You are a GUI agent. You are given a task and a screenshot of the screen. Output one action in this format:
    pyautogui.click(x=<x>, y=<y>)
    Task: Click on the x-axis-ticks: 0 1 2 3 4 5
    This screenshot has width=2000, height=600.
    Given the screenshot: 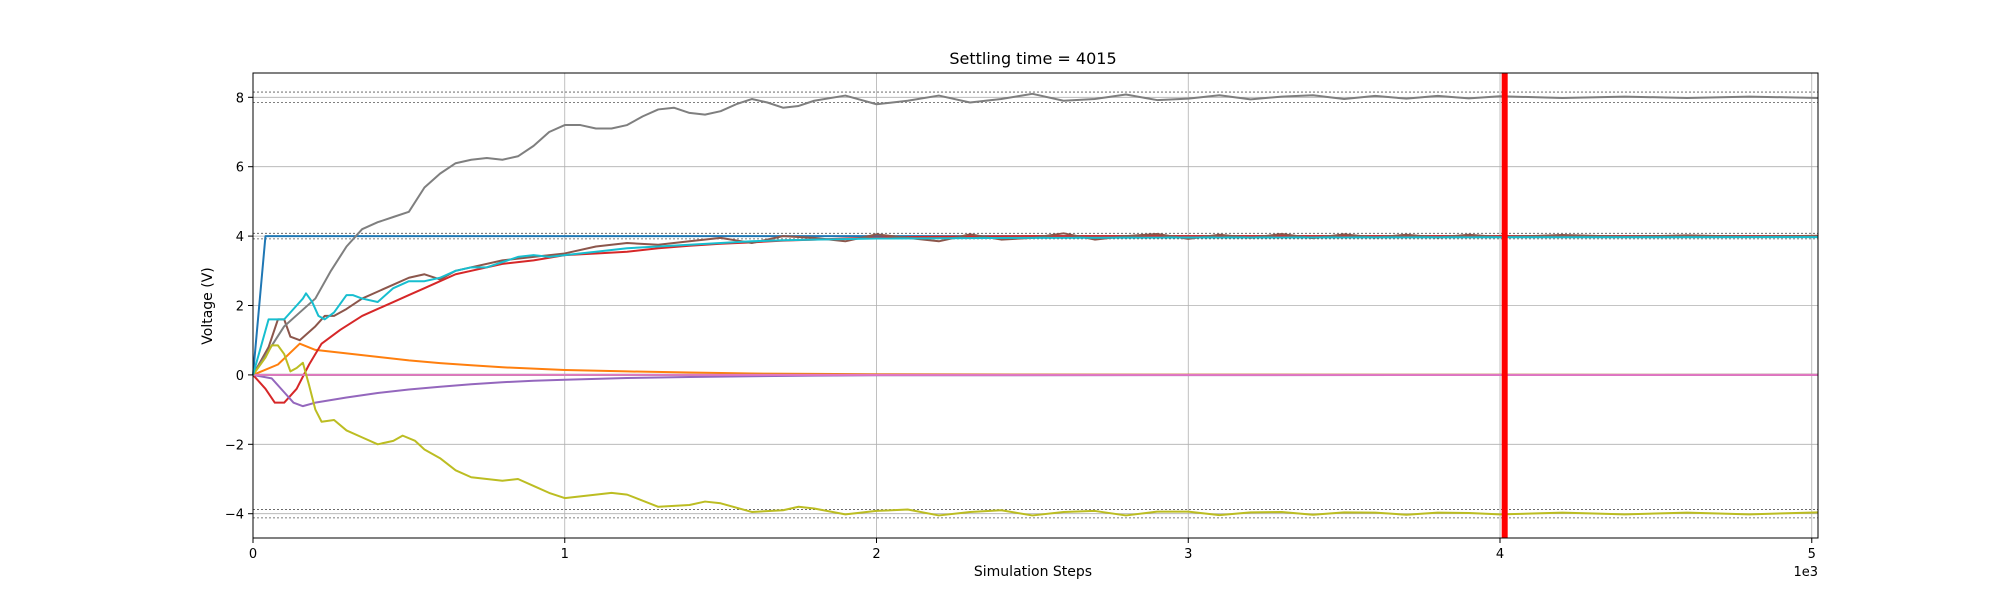 What is the action you would take?
    pyautogui.click(x=1032, y=550)
    